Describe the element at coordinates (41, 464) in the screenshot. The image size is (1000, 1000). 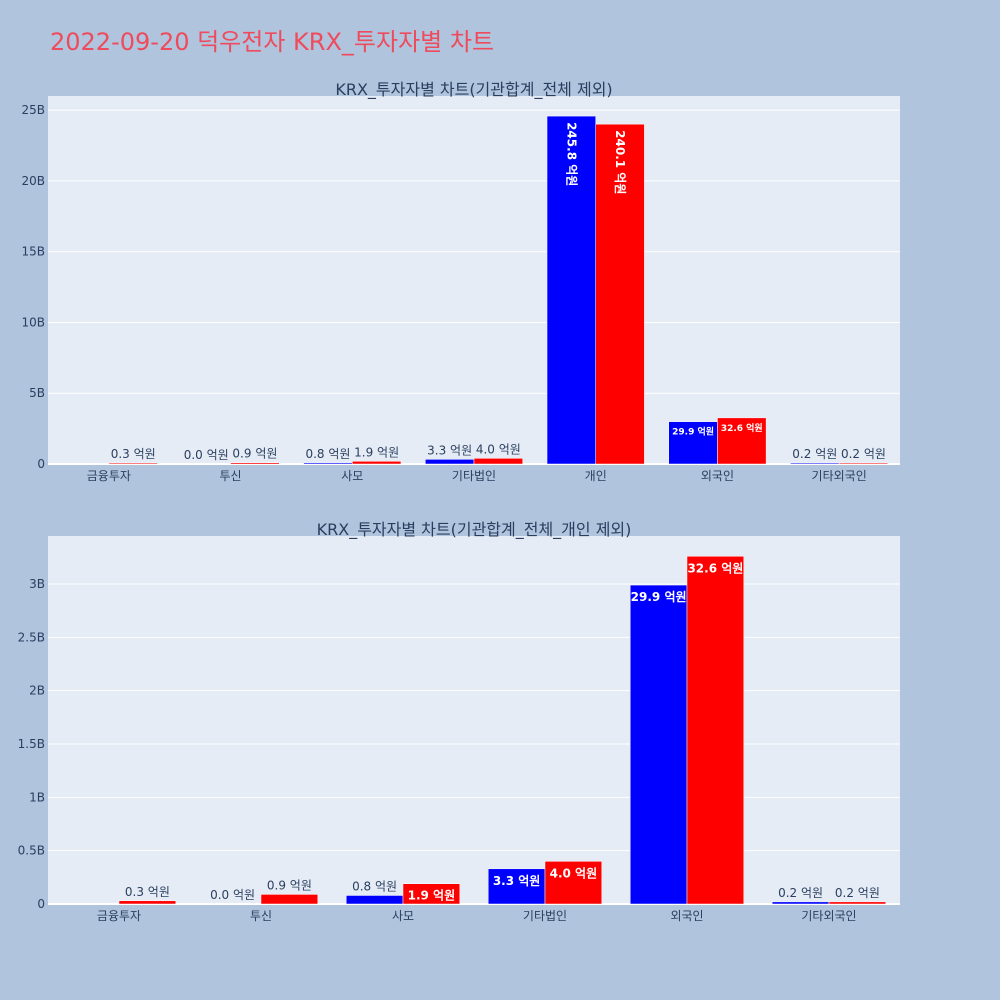
I see `top-chart-y-tick-label: 0` at that location.